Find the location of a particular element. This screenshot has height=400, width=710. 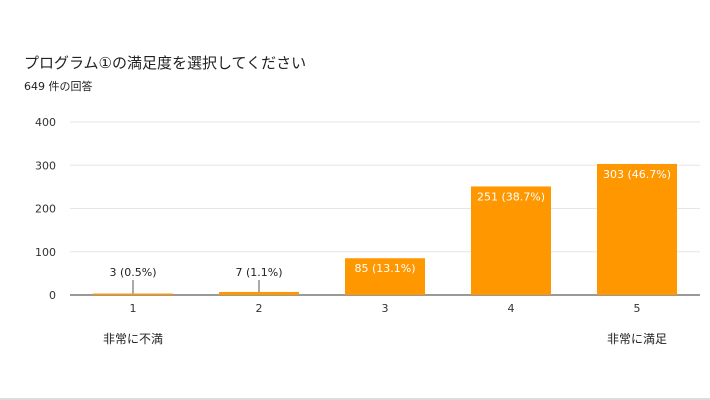

card-bottom-border is located at coordinates (355, 399).